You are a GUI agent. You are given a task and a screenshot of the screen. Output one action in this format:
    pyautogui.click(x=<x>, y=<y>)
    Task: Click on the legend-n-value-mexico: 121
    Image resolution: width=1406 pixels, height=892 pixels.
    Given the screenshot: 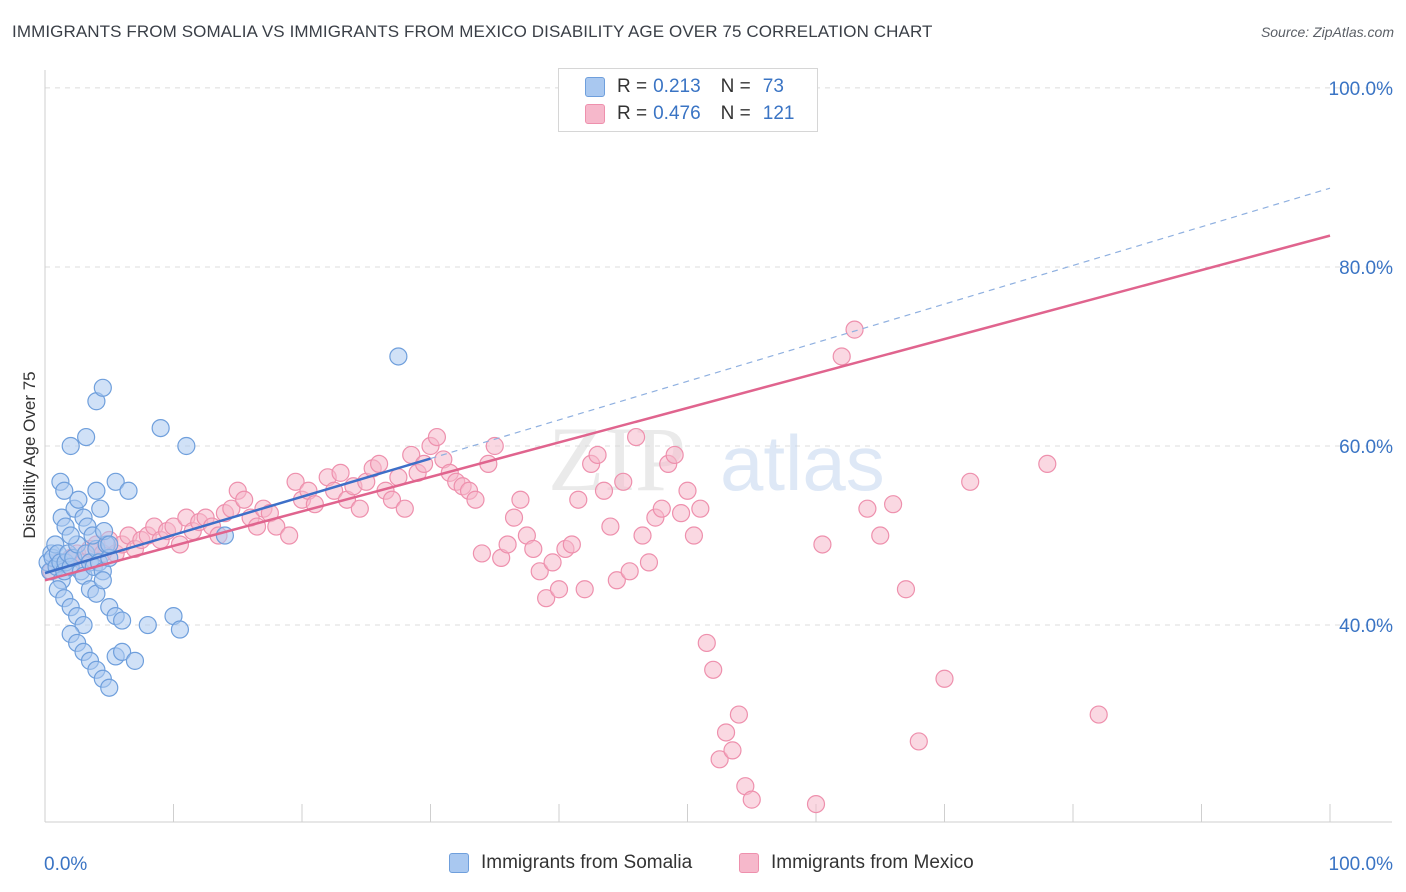 What is the action you would take?
    pyautogui.click(x=778, y=113)
    